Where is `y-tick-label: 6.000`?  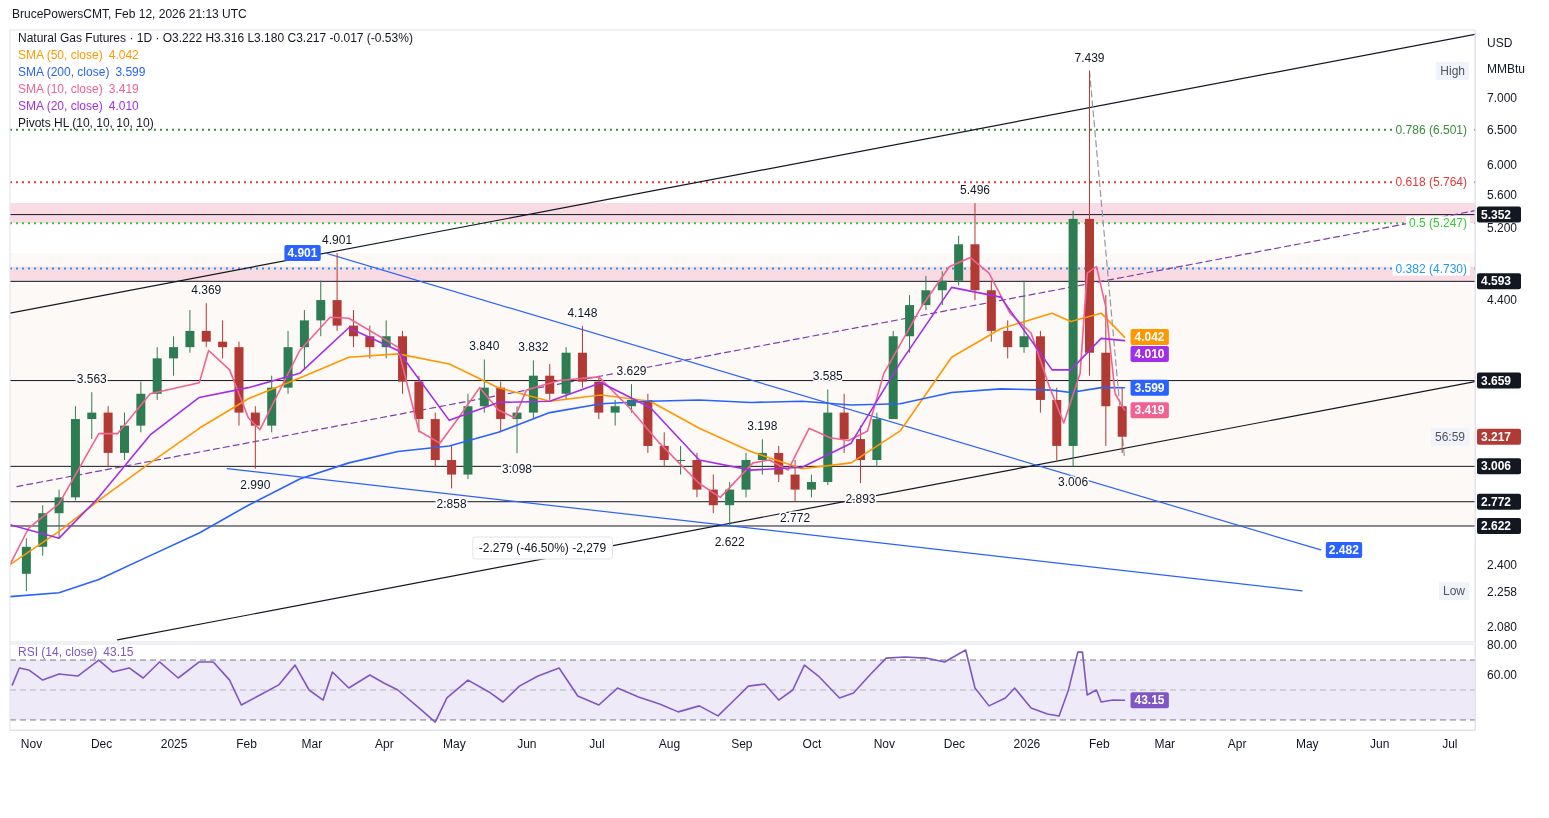 y-tick-label: 6.000 is located at coordinates (1502, 165).